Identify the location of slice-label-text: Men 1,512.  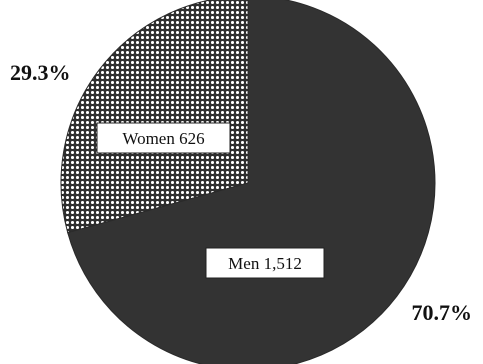
(265, 263).